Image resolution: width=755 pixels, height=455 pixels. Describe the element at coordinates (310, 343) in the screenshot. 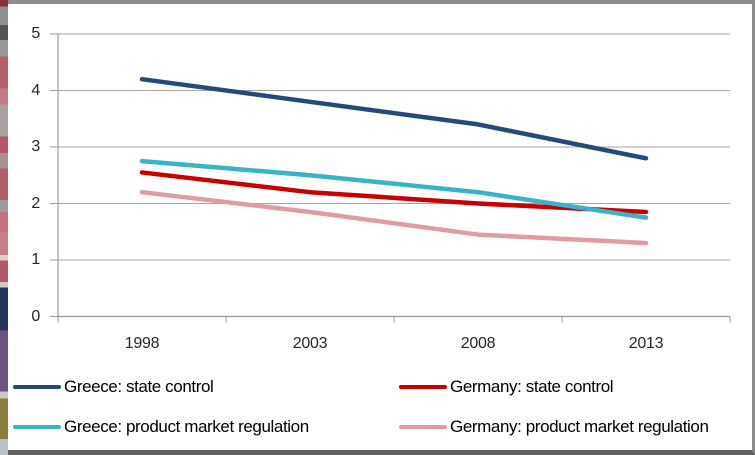

I see `x-tick-label: 2003` at that location.